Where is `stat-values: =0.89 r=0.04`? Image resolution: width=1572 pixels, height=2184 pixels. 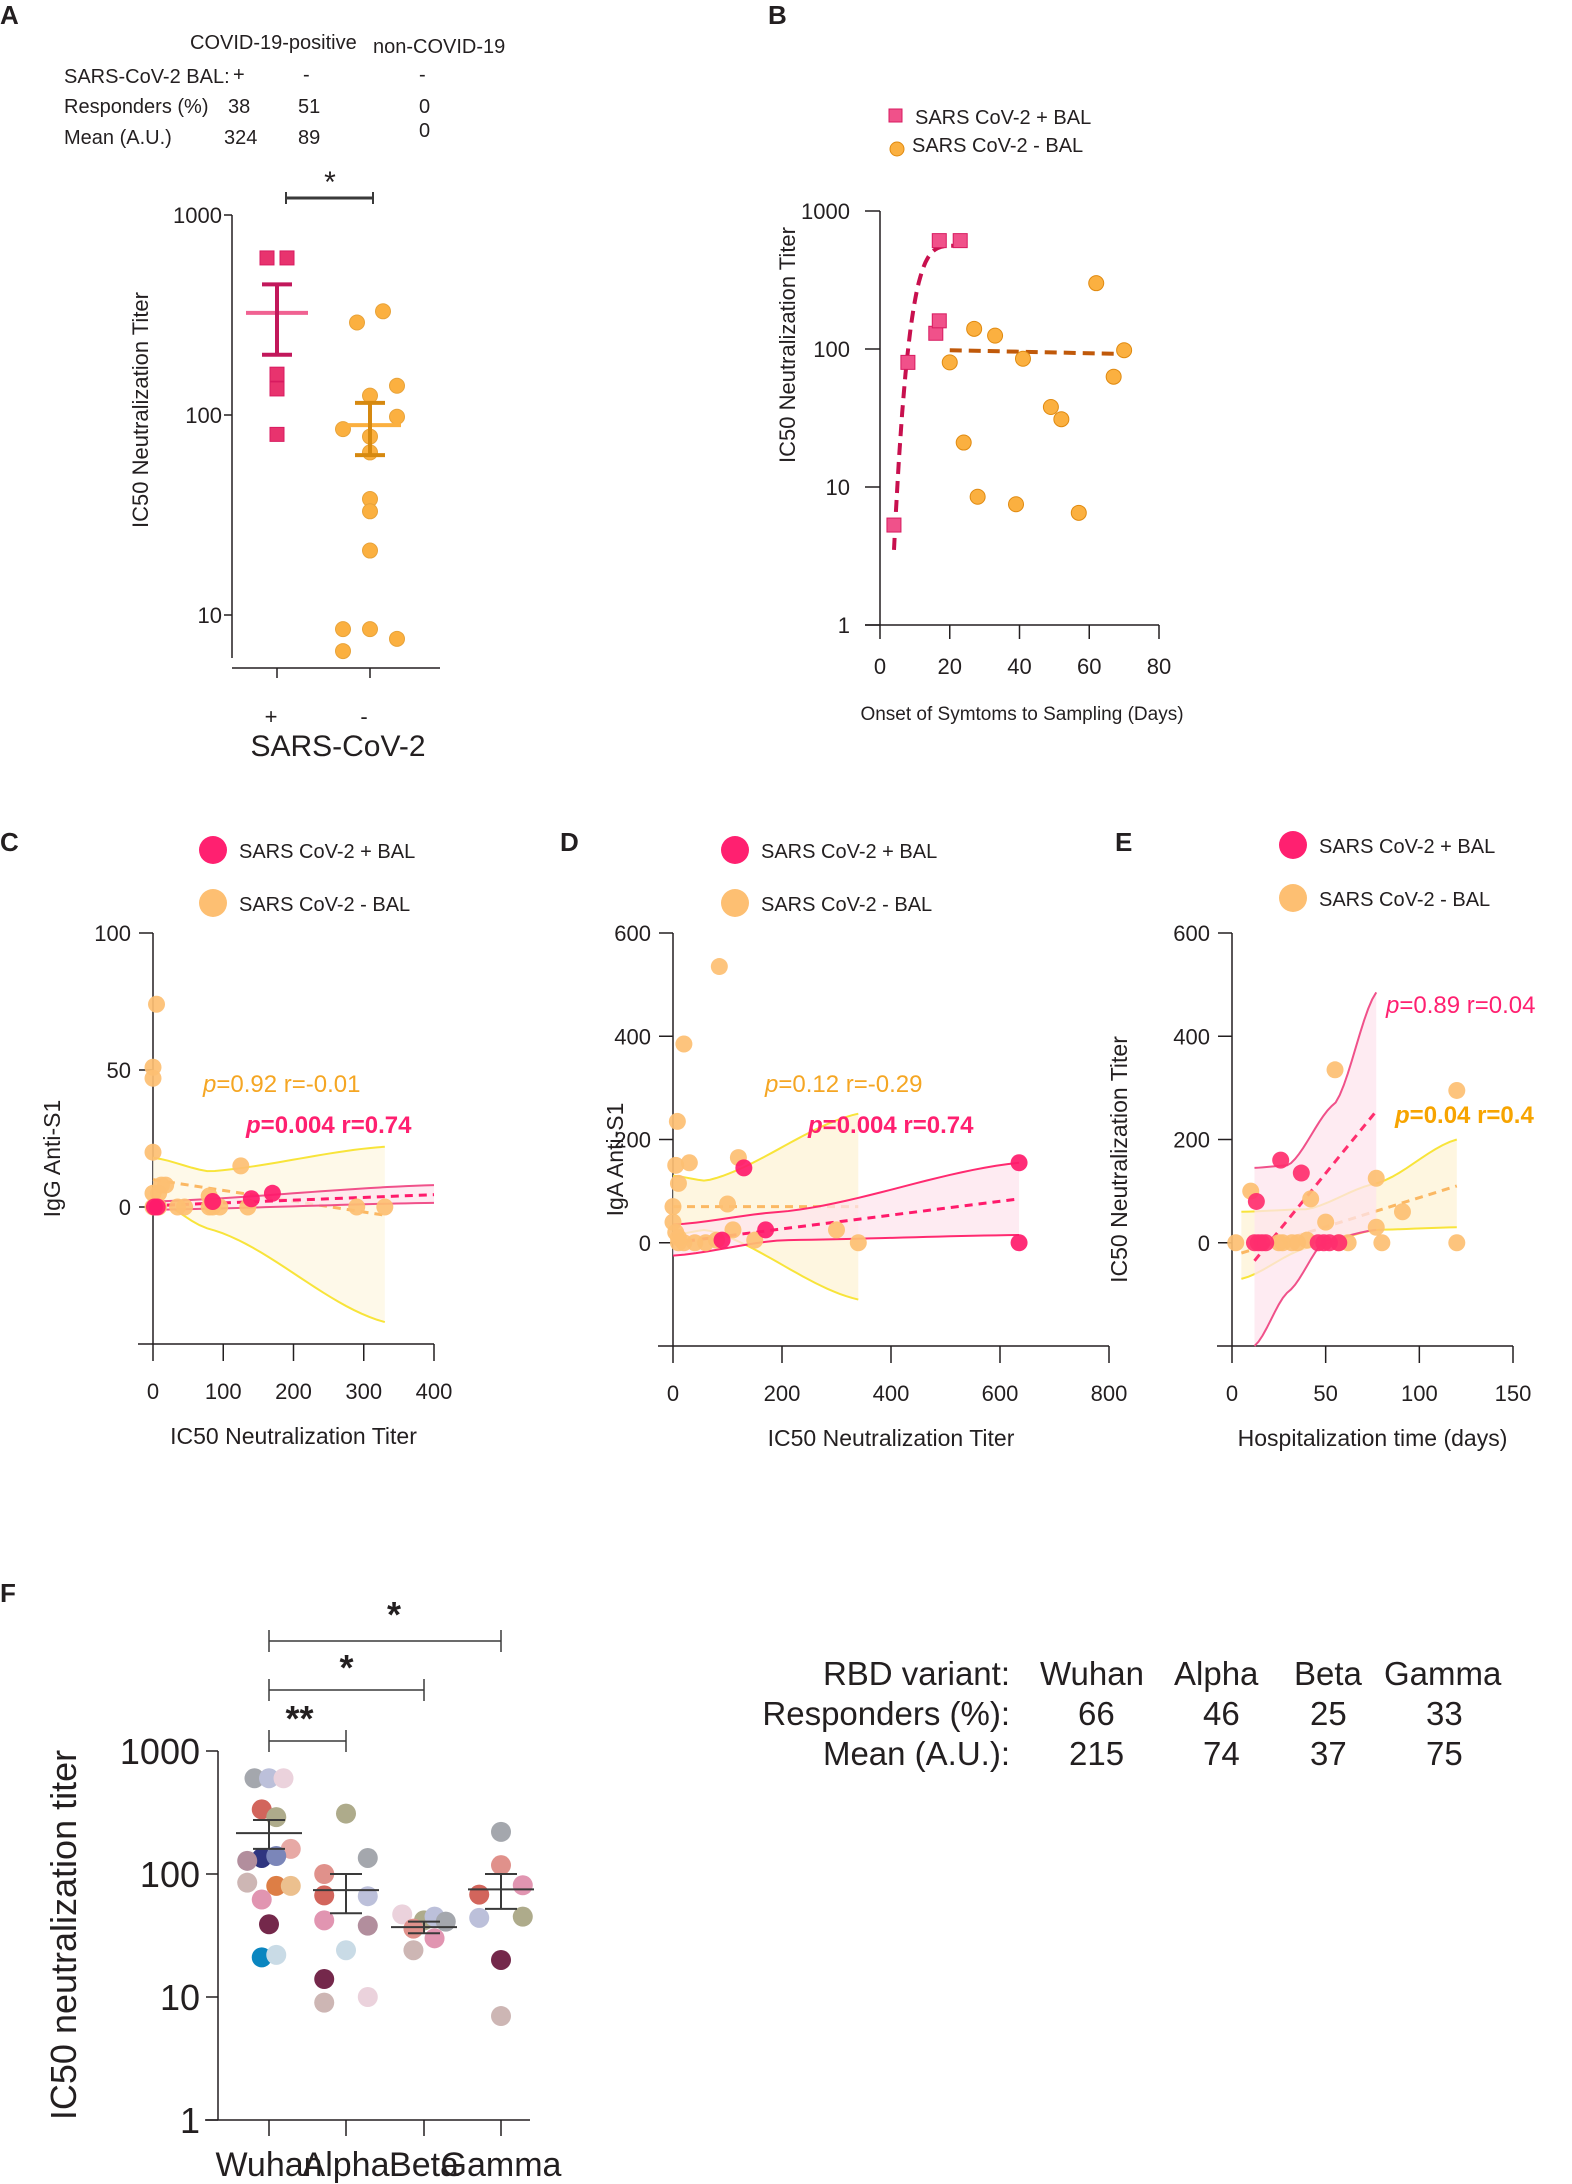 stat-values: =0.89 r=0.04 is located at coordinates (1467, 1005).